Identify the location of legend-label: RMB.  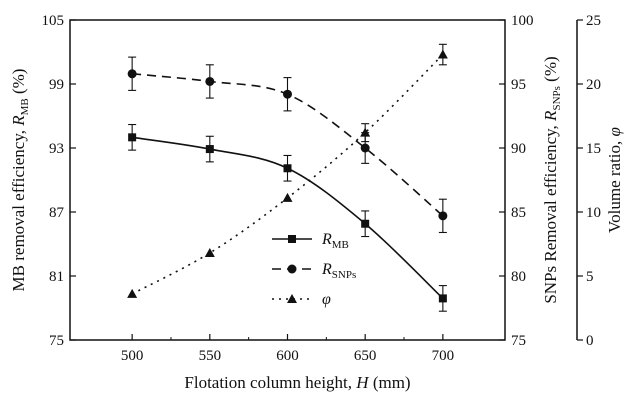
(335, 241).